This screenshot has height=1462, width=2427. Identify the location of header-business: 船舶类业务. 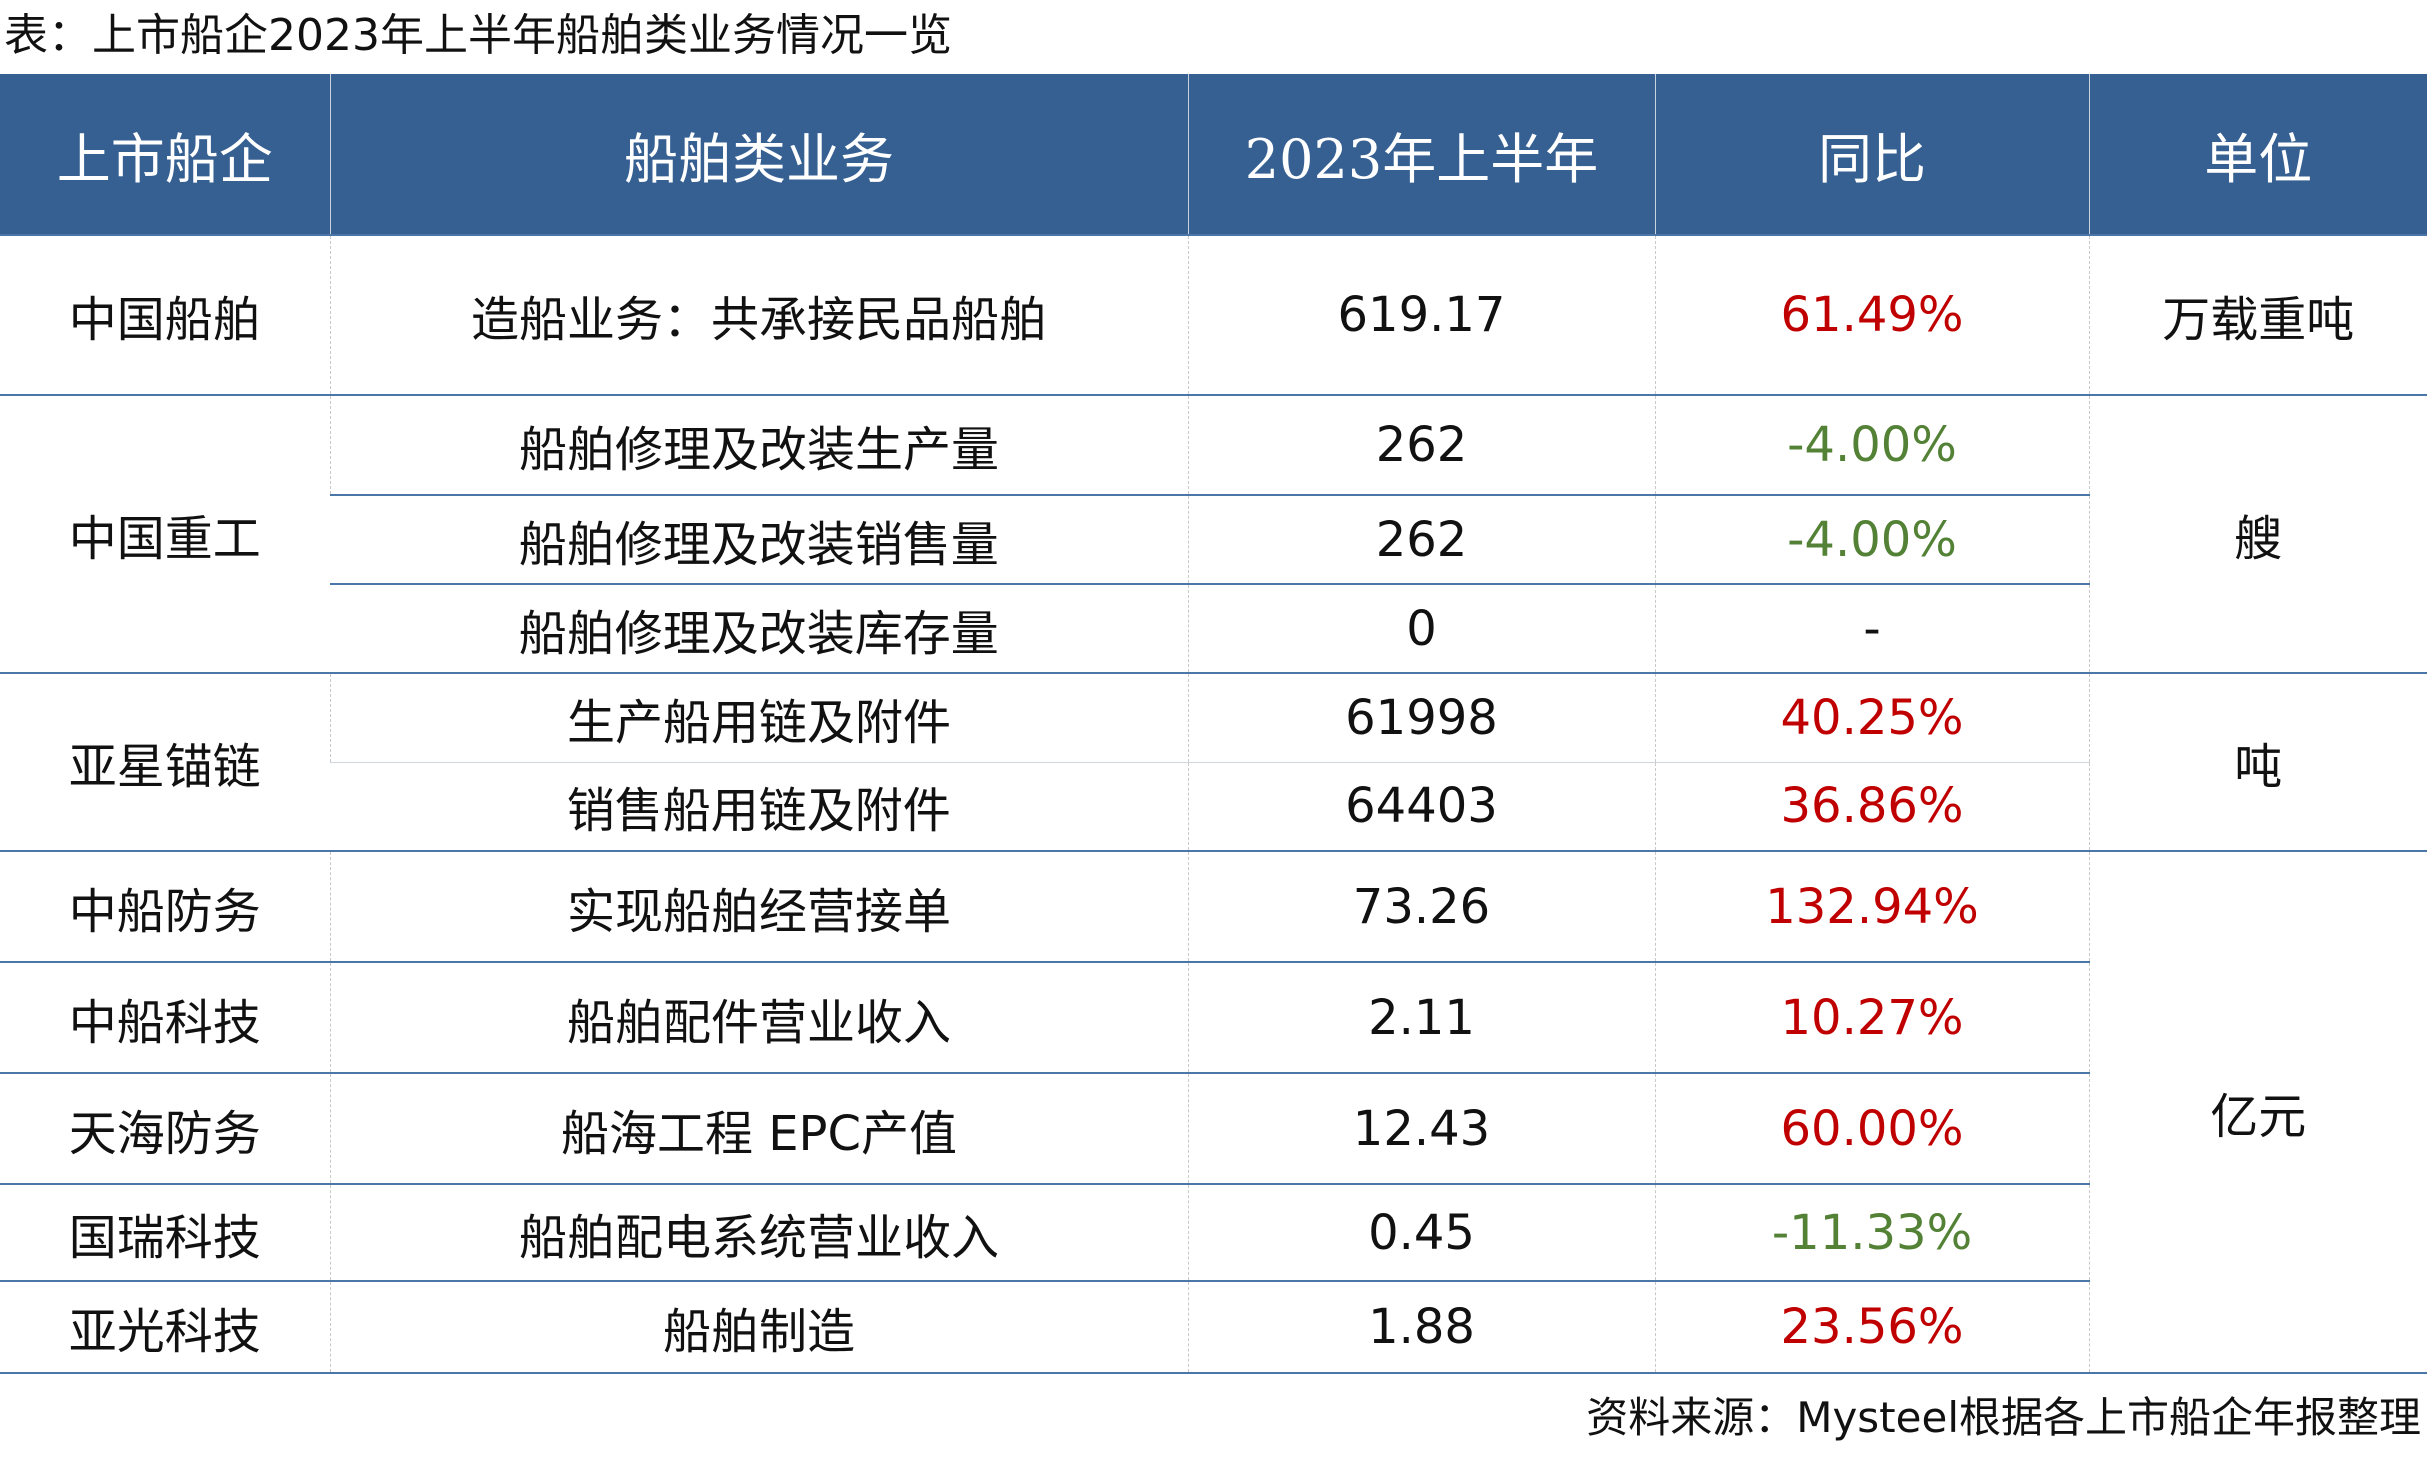
(758, 154).